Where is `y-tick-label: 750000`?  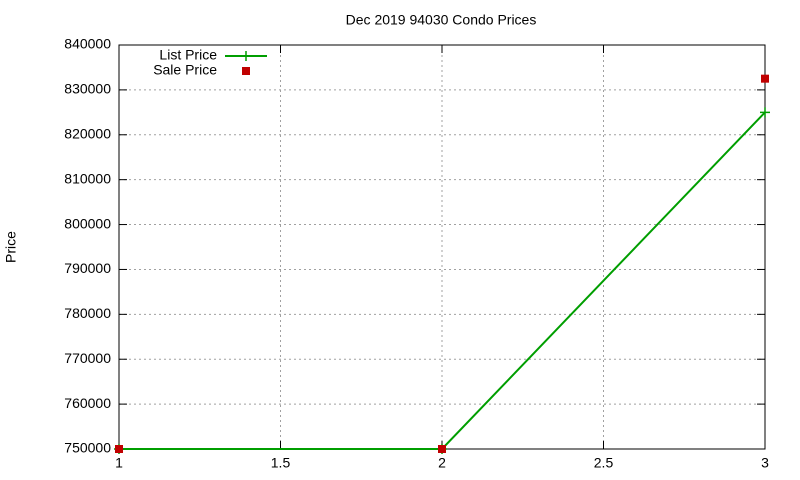 y-tick-label: 750000 is located at coordinates (87, 448).